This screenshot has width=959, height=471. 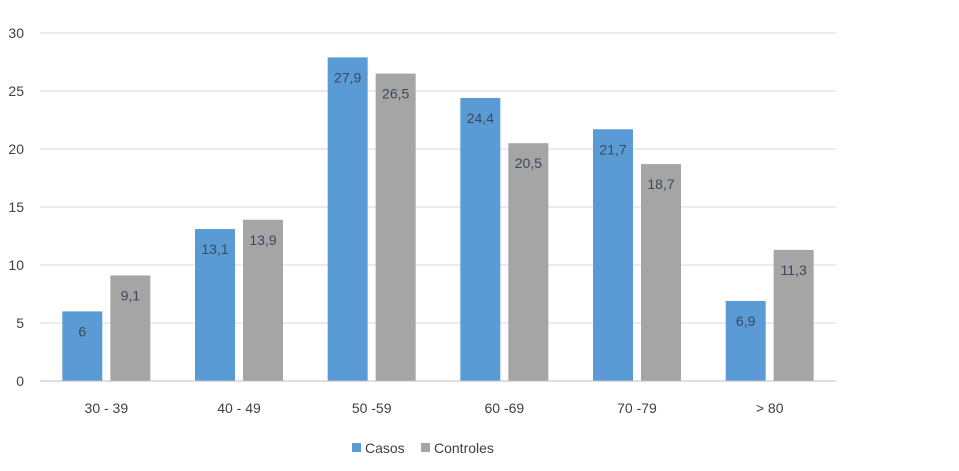 What do you see at coordinates (372, 408) in the screenshot?
I see `x-tick-label: 50 -59` at bounding box center [372, 408].